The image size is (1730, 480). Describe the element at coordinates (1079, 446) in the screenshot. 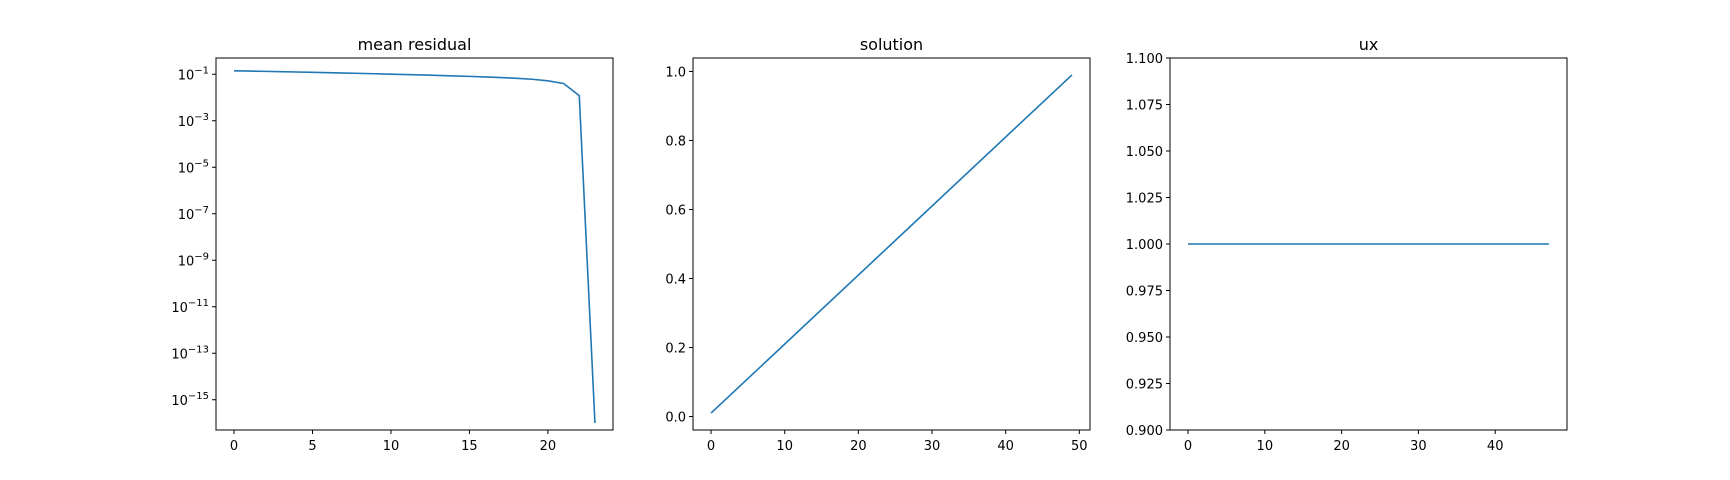

I see `x-tick-label: 50` at that location.